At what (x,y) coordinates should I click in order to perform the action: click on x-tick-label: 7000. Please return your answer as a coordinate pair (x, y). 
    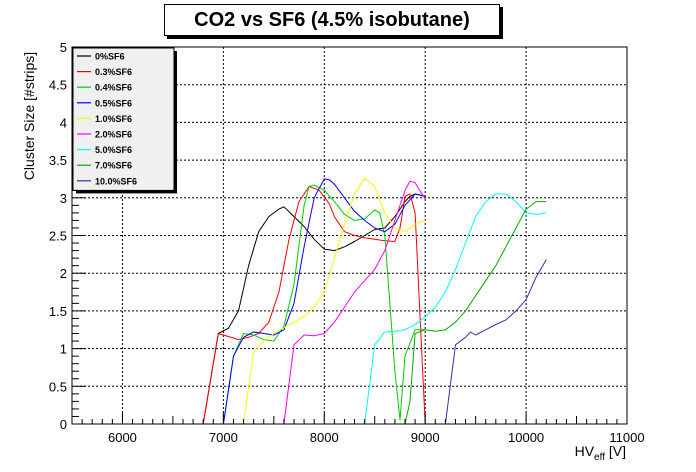
    Looking at the image, I should click on (223, 437).